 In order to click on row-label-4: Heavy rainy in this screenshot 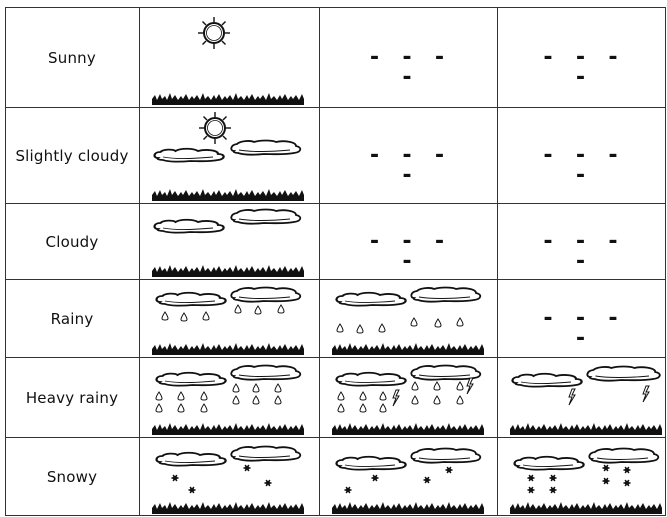, I will do `click(72, 397)`.